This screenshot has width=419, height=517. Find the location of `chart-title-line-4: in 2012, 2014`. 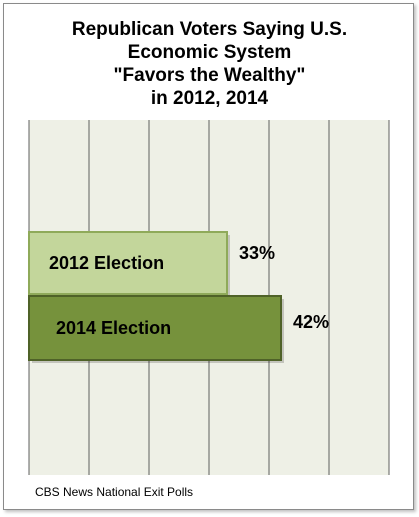

chart-title-line-4: in 2012, 2014 is located at coordinates (209, 98).